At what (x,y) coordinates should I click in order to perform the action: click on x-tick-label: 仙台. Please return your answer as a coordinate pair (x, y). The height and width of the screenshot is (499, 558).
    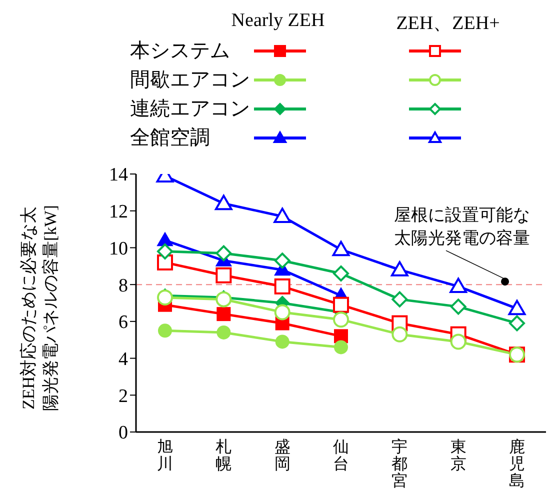
    Looking at the image, I should click on (341, 456).